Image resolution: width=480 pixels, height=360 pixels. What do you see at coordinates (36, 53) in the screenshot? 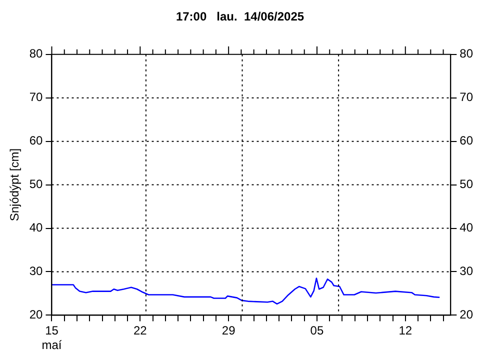
I see `y-tick-label: 80` at bounding box center [36, 53].